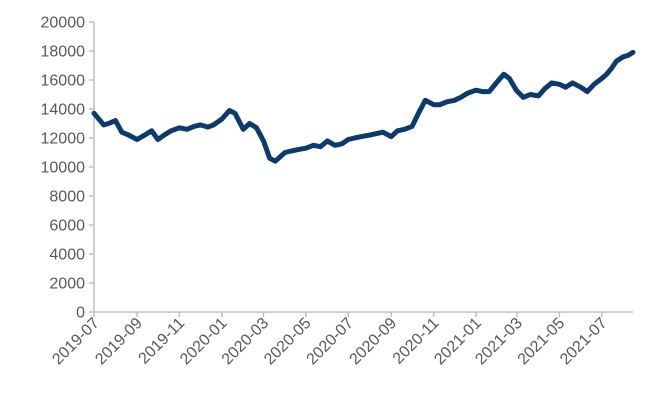 This screenshot has height=406, width=661. Describe the element at coordinates (67, 226) in the screenshot. I see `y-tick-label: 6000` at that location.